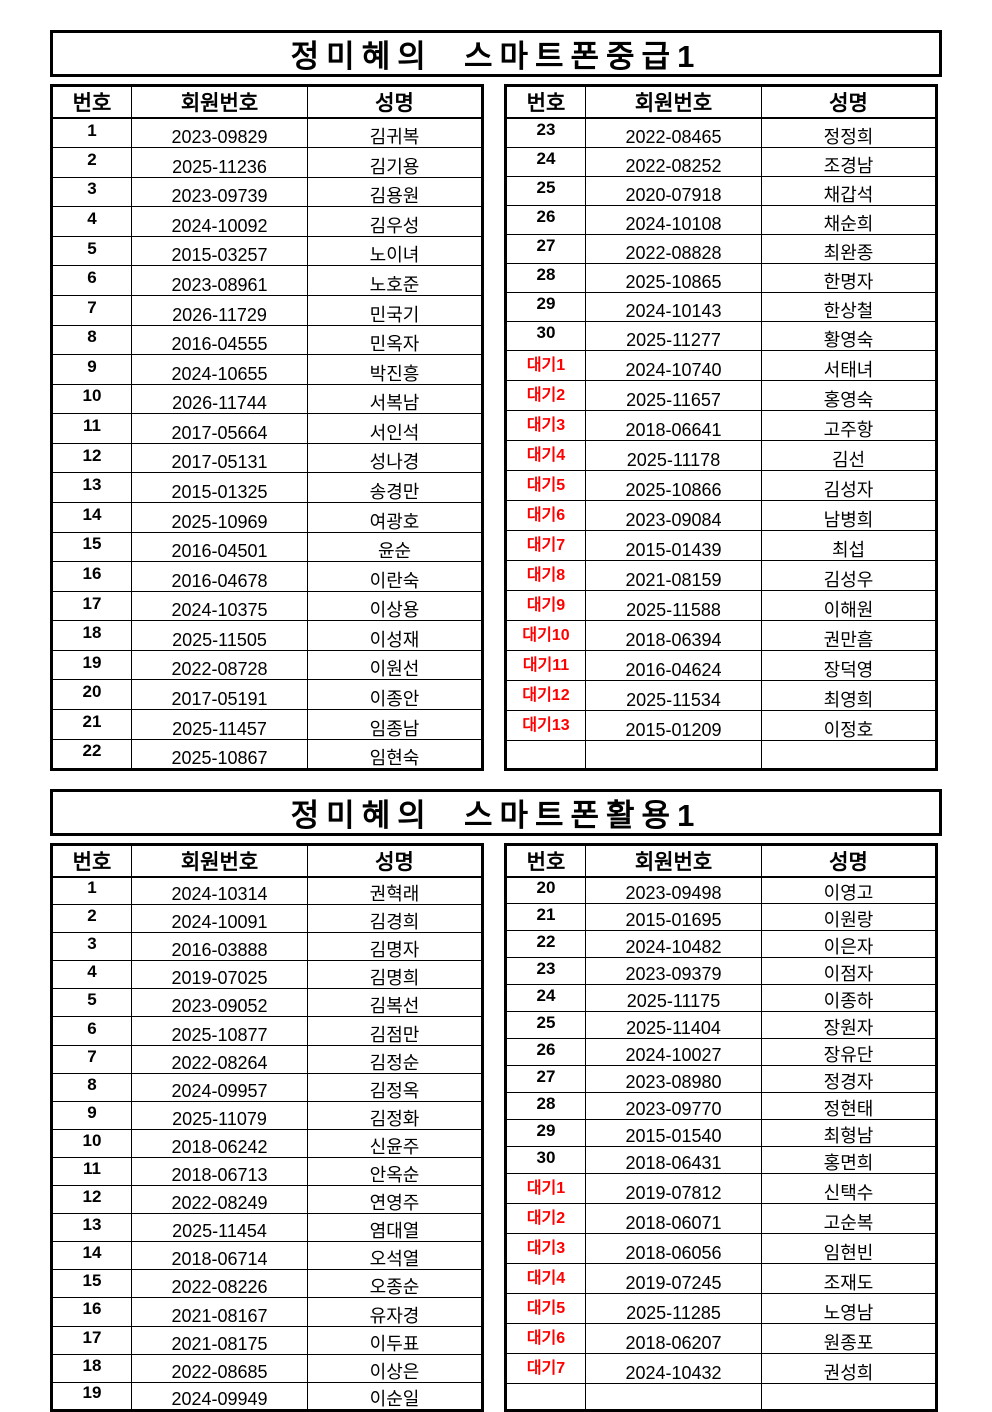 The width and height of the screenshot is (992, 1412). I want to click on row-number: 20, so click(546, 890).